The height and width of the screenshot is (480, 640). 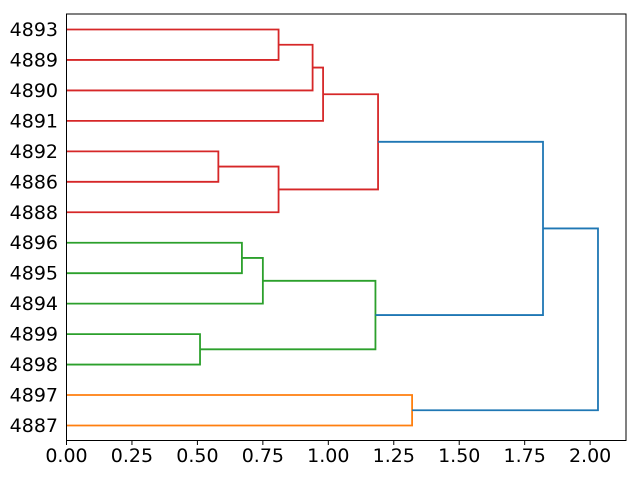 What do you see at coordinates (34, 304) in the screenshot?
I see `leaf-label: 4894` at bounding box center [34, 304].